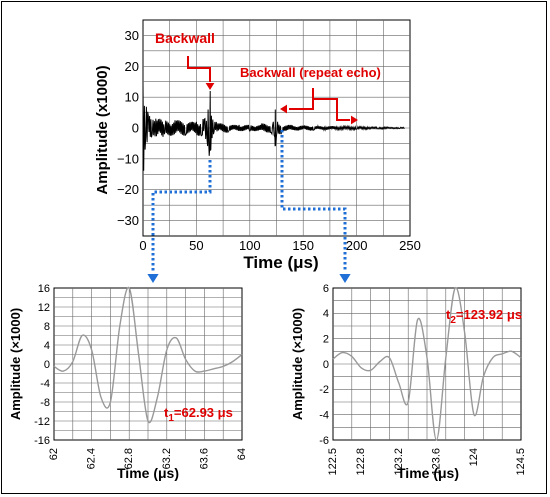 The width and height of the screenshot is (550, 497). Describe the element at coordinates (273, 127) in the screenshot. I see `main-signal-line` at that location.